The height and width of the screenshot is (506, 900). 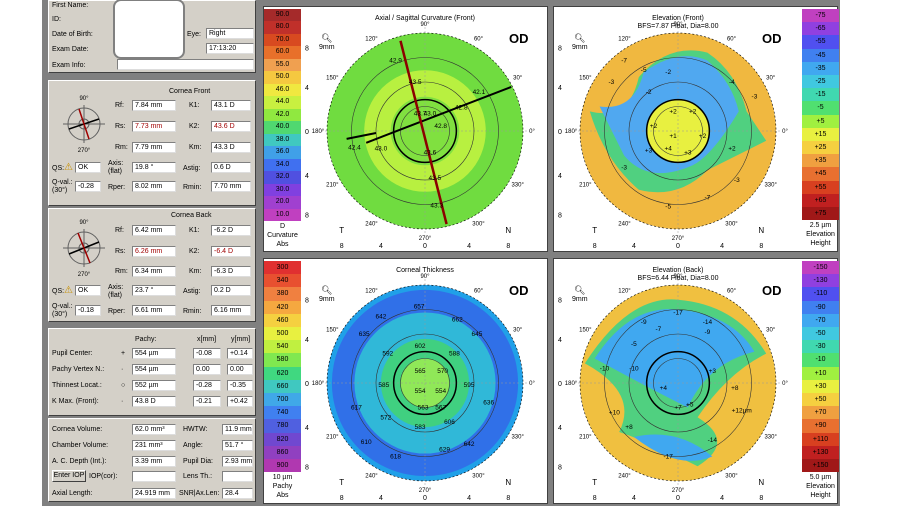 I want to click on rs-label: Rs:, so click(x=120, y=126).